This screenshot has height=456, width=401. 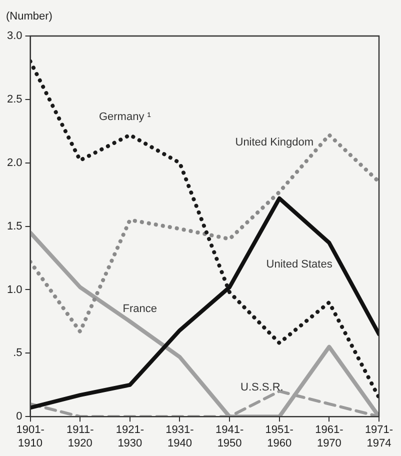 I want to click on x-tick-label: 1971-1974, so click(x=379, y=437).